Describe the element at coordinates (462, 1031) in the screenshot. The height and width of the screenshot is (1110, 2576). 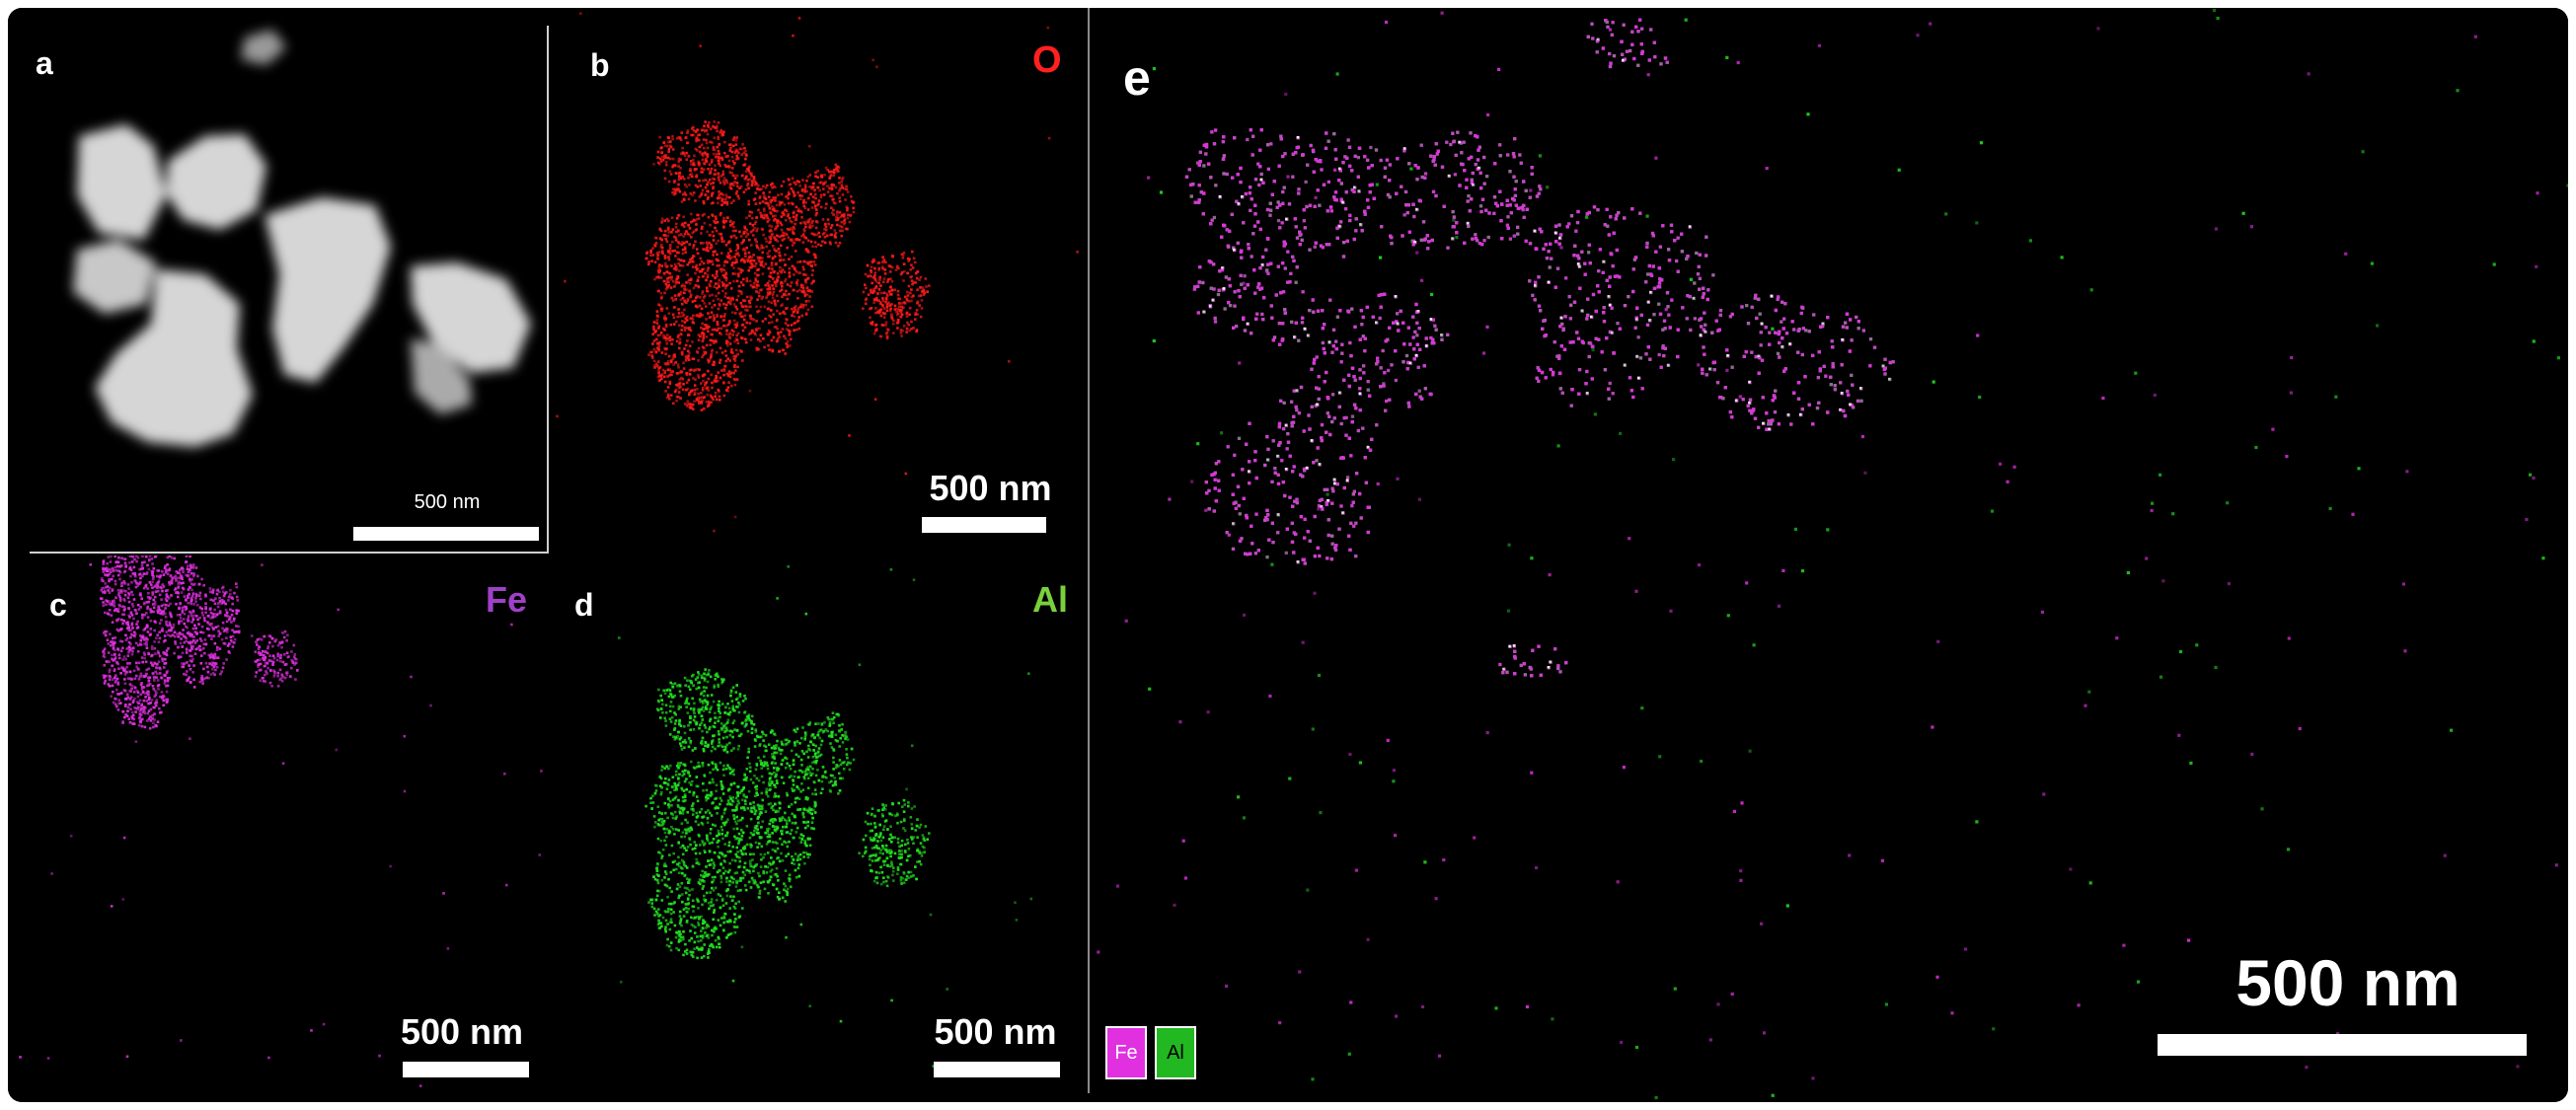
I see `panel-c-scale-text: 500 nm` at that location.